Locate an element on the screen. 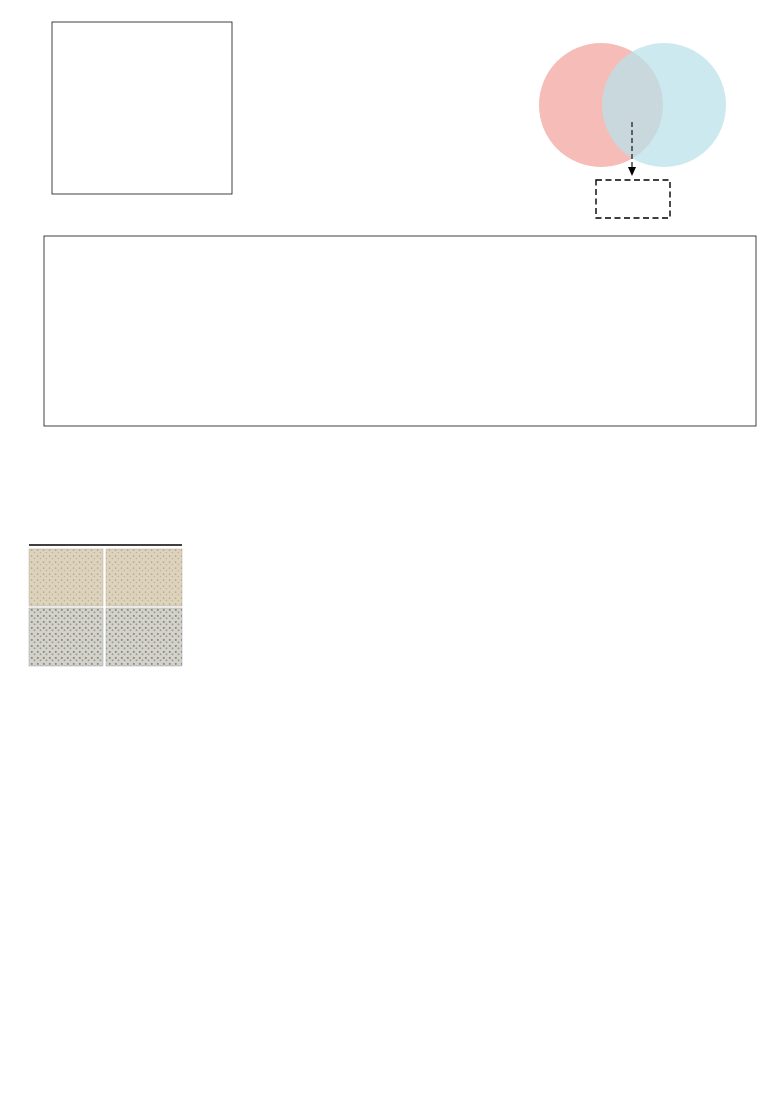 The width and height of the screenshot is (761, 1095). panel-i-blot is located at coordinates (614, 609).